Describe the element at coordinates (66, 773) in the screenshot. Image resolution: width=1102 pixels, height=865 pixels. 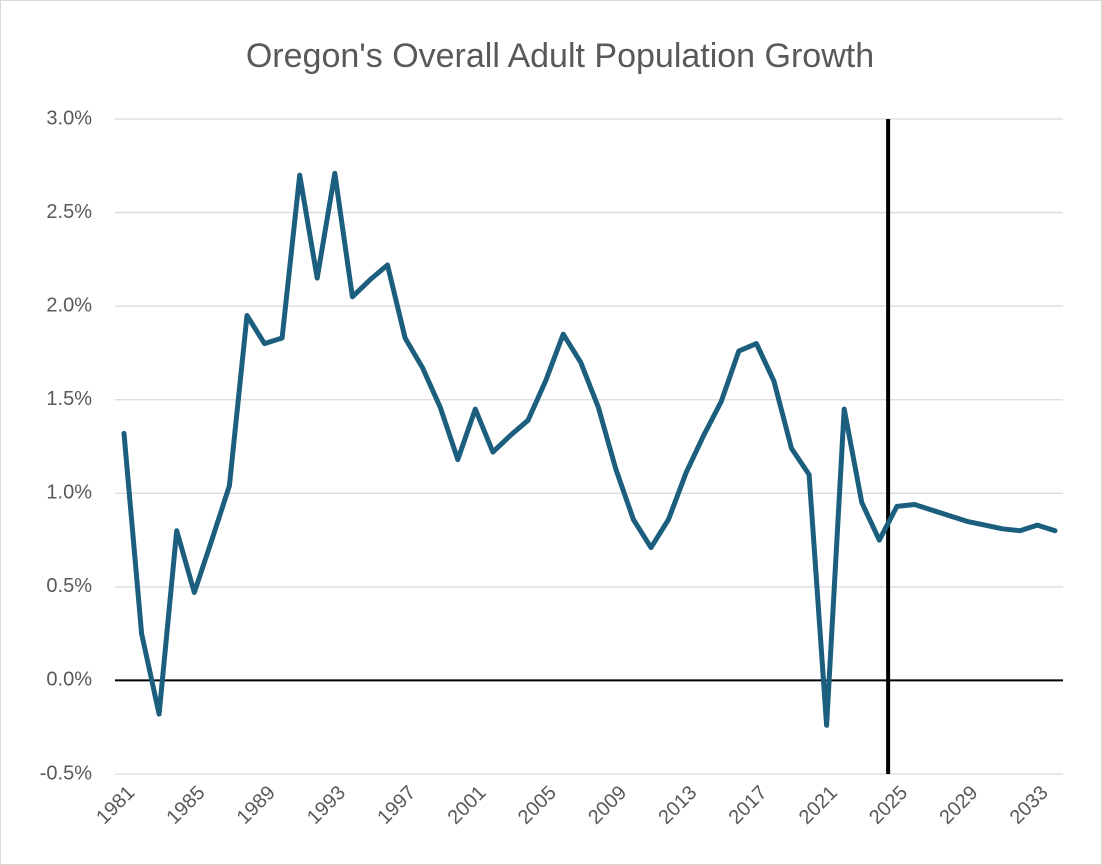
I see `y-tick-label: -0.5%` at that location.